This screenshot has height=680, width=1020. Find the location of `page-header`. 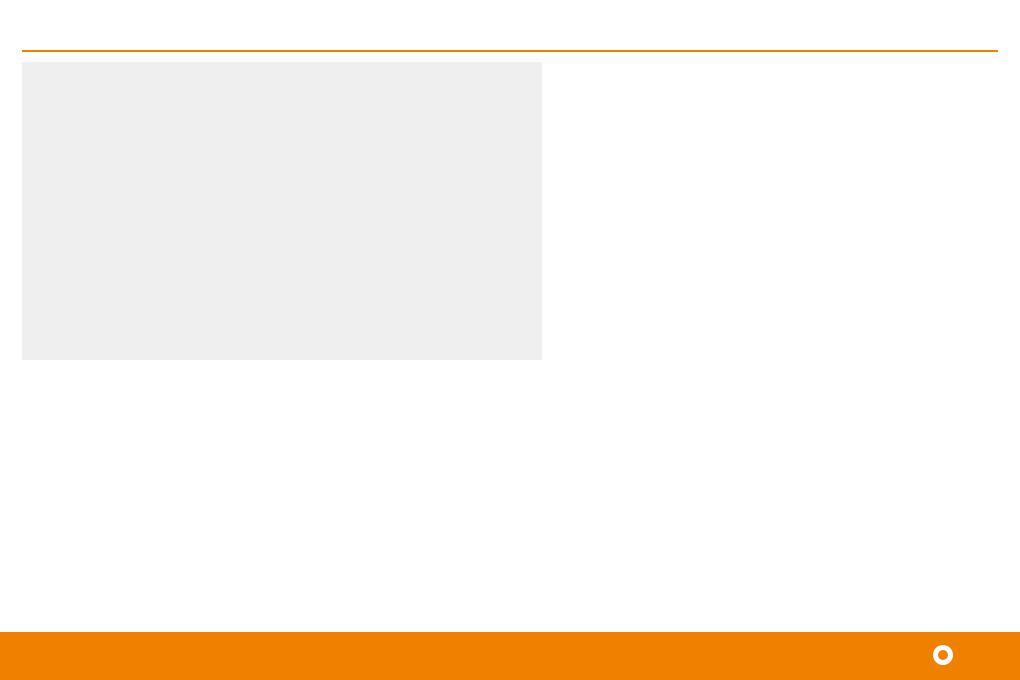

page-header is located at coordinates (510, 27).